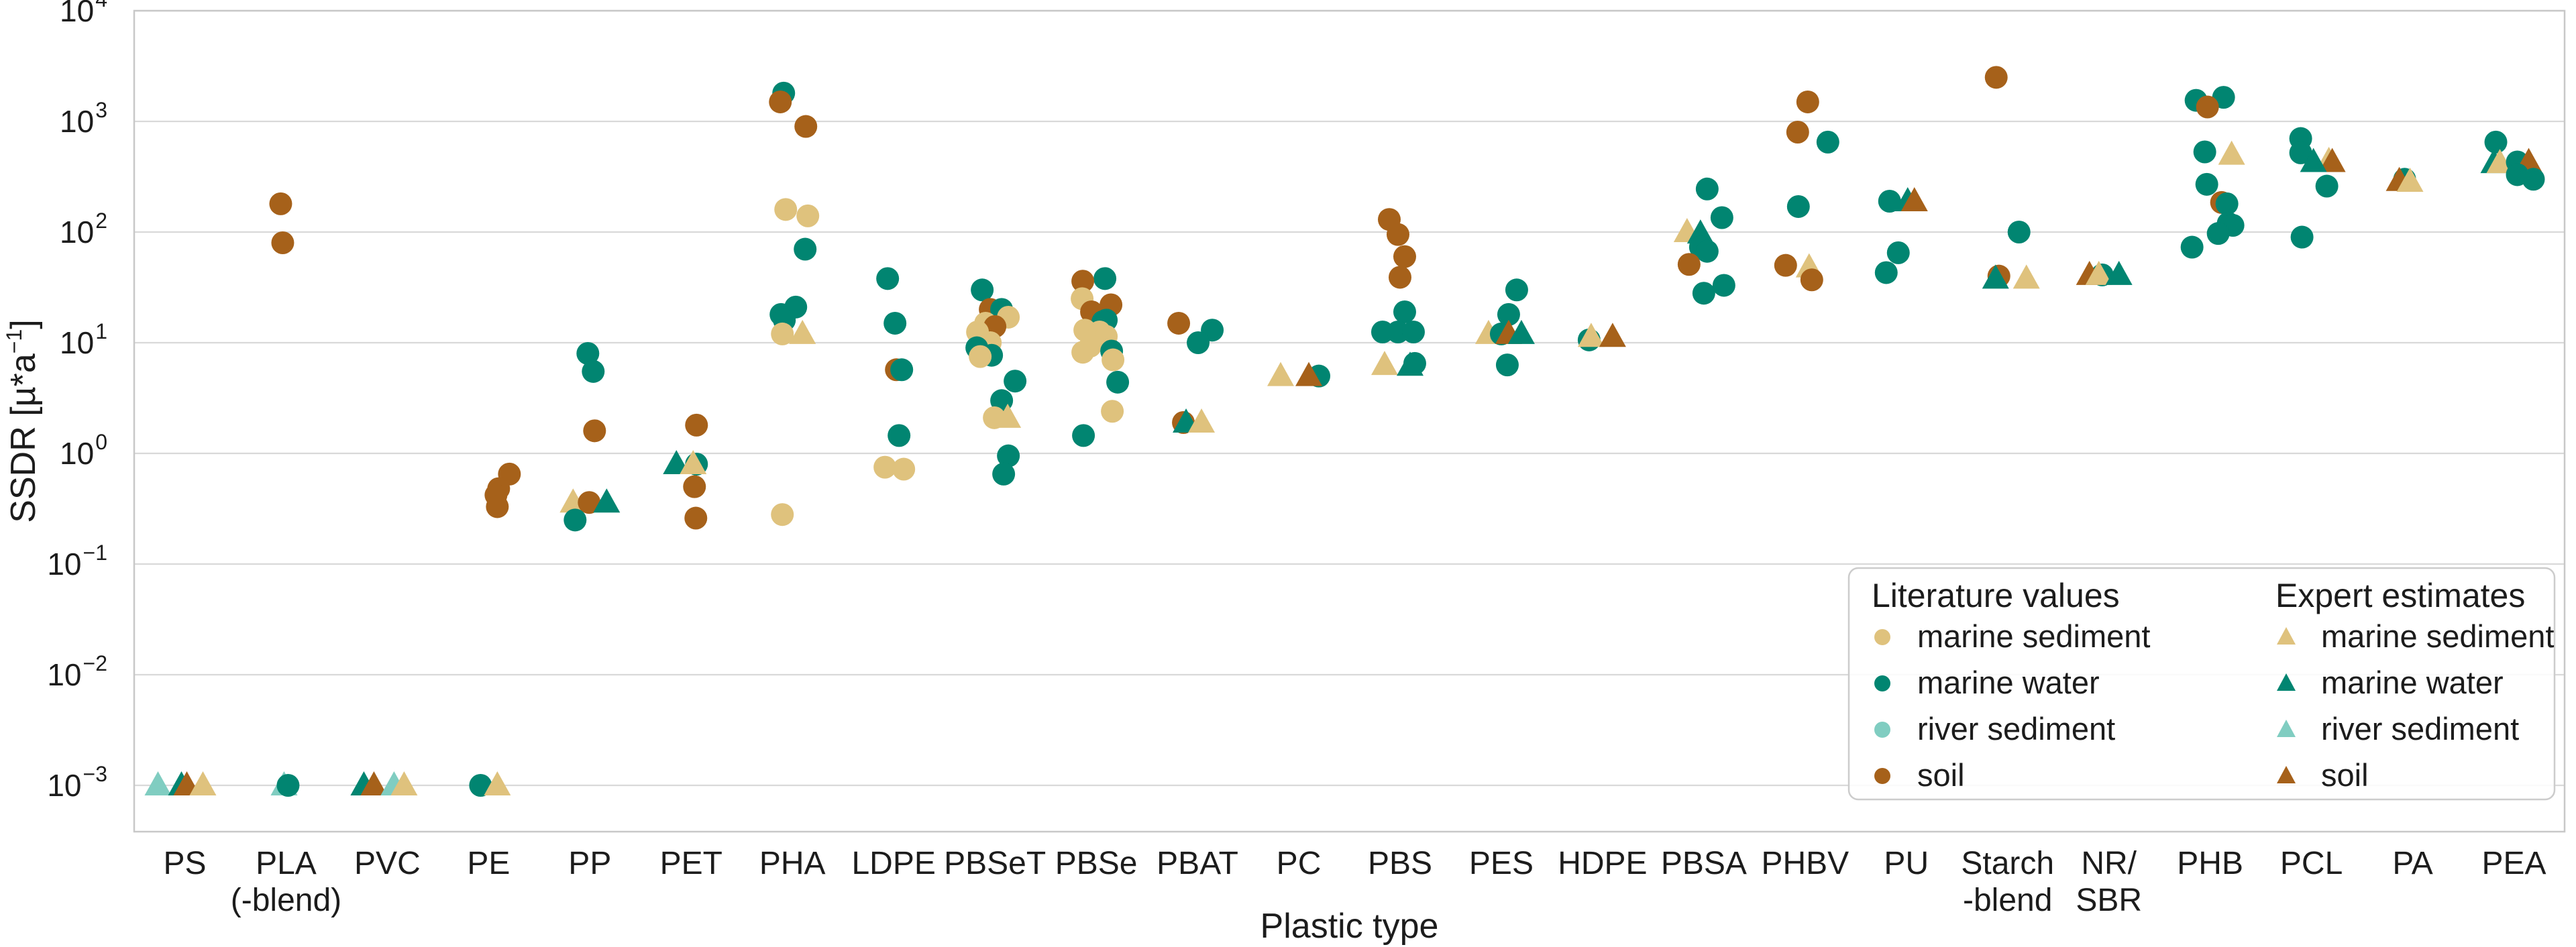  Describe the element at coordinates (1805, 863) in the screenshot. I see `x-category-label: PHBV` at that location.